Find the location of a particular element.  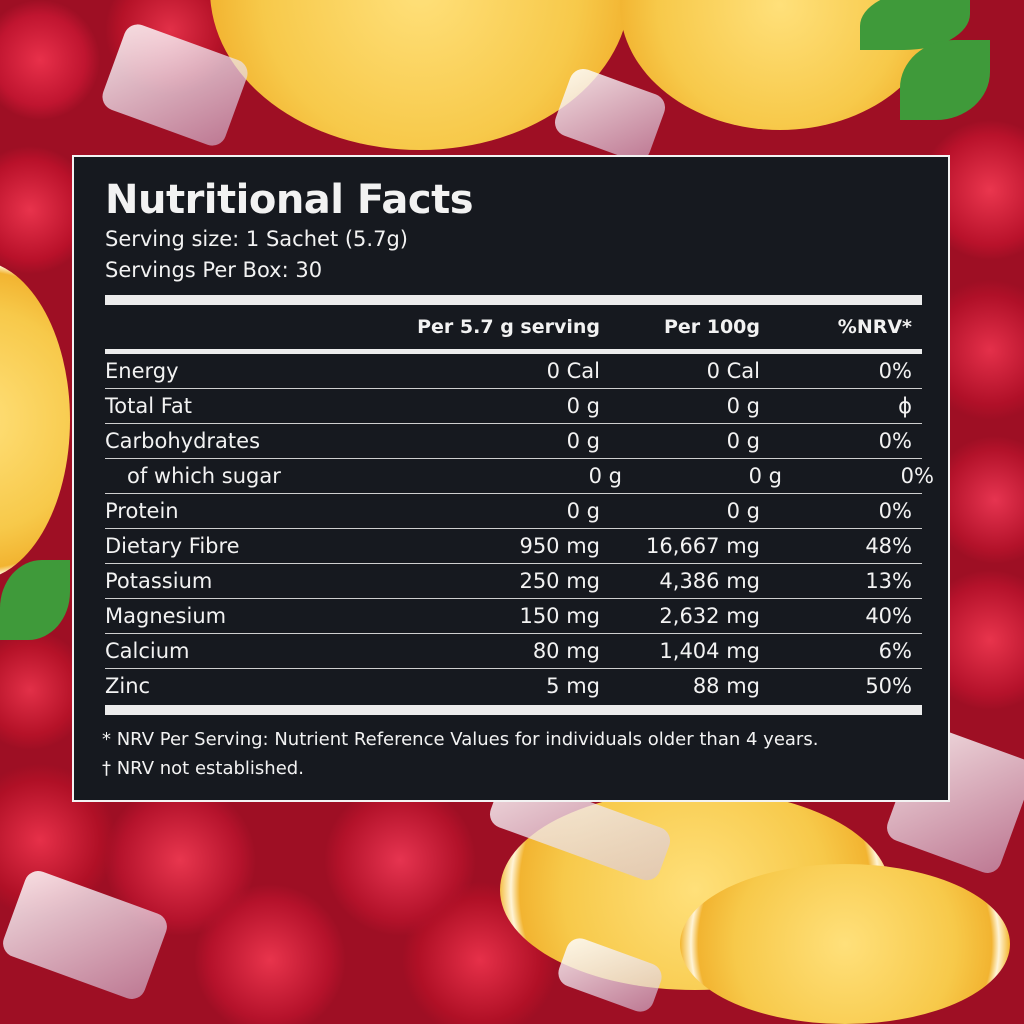

table-row: Calcium 80 mg 1,404 mg 6% is located at coordinates (513, 651).